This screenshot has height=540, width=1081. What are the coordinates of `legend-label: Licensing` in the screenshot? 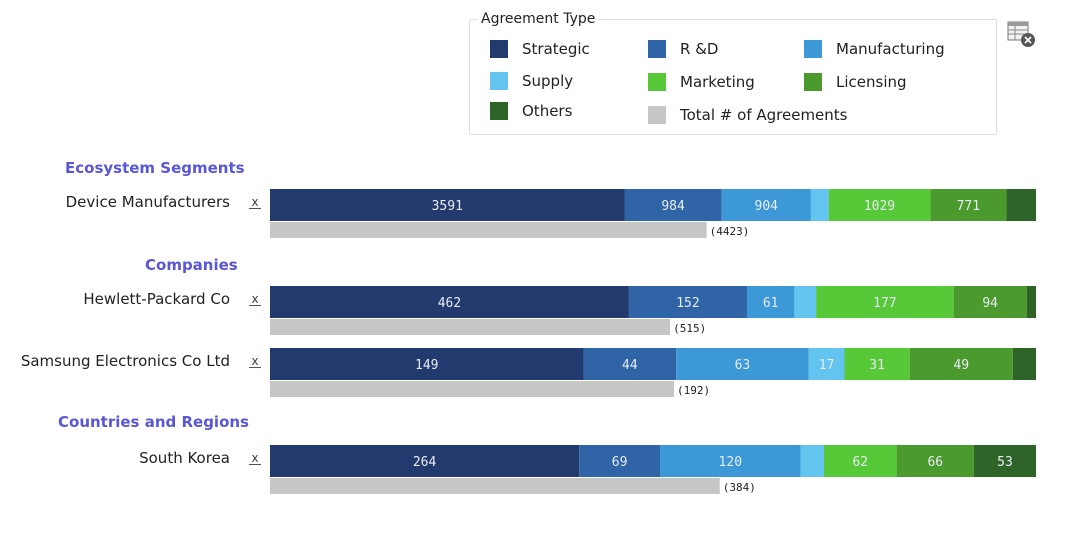 It's located at (871, 82).